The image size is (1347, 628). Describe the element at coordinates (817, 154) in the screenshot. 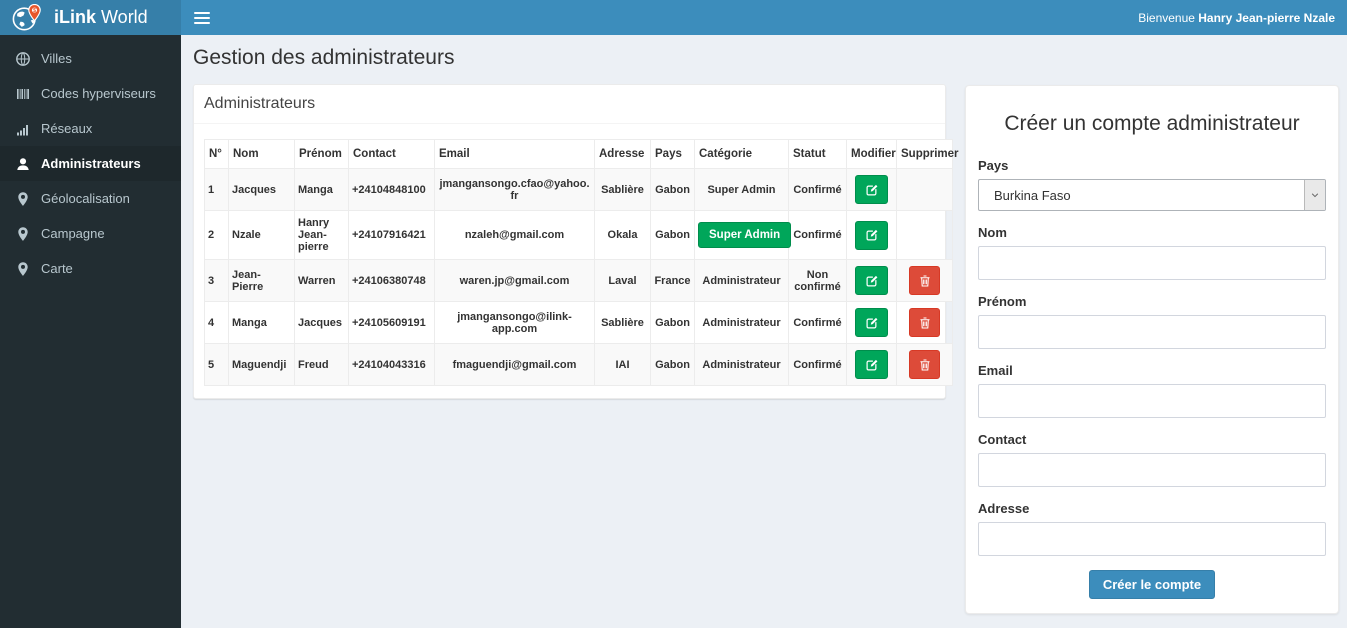

I see `column-header: Statut` at that location.